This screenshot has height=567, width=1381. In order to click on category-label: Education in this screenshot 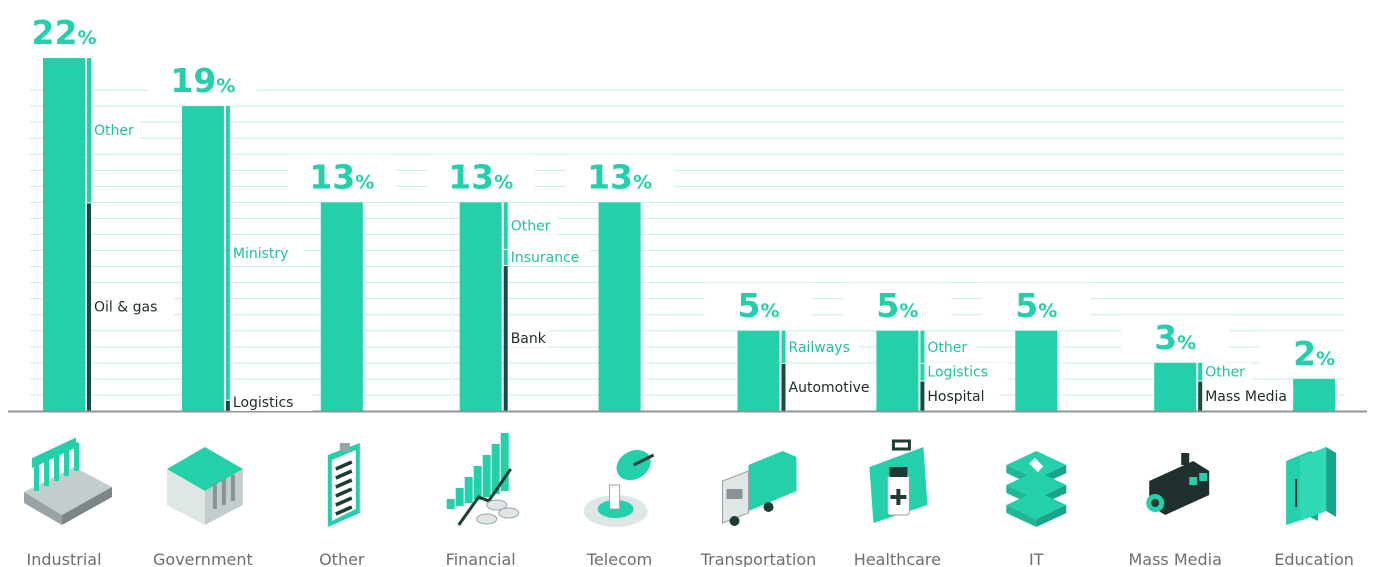, I will do `click(1314, 558)`.